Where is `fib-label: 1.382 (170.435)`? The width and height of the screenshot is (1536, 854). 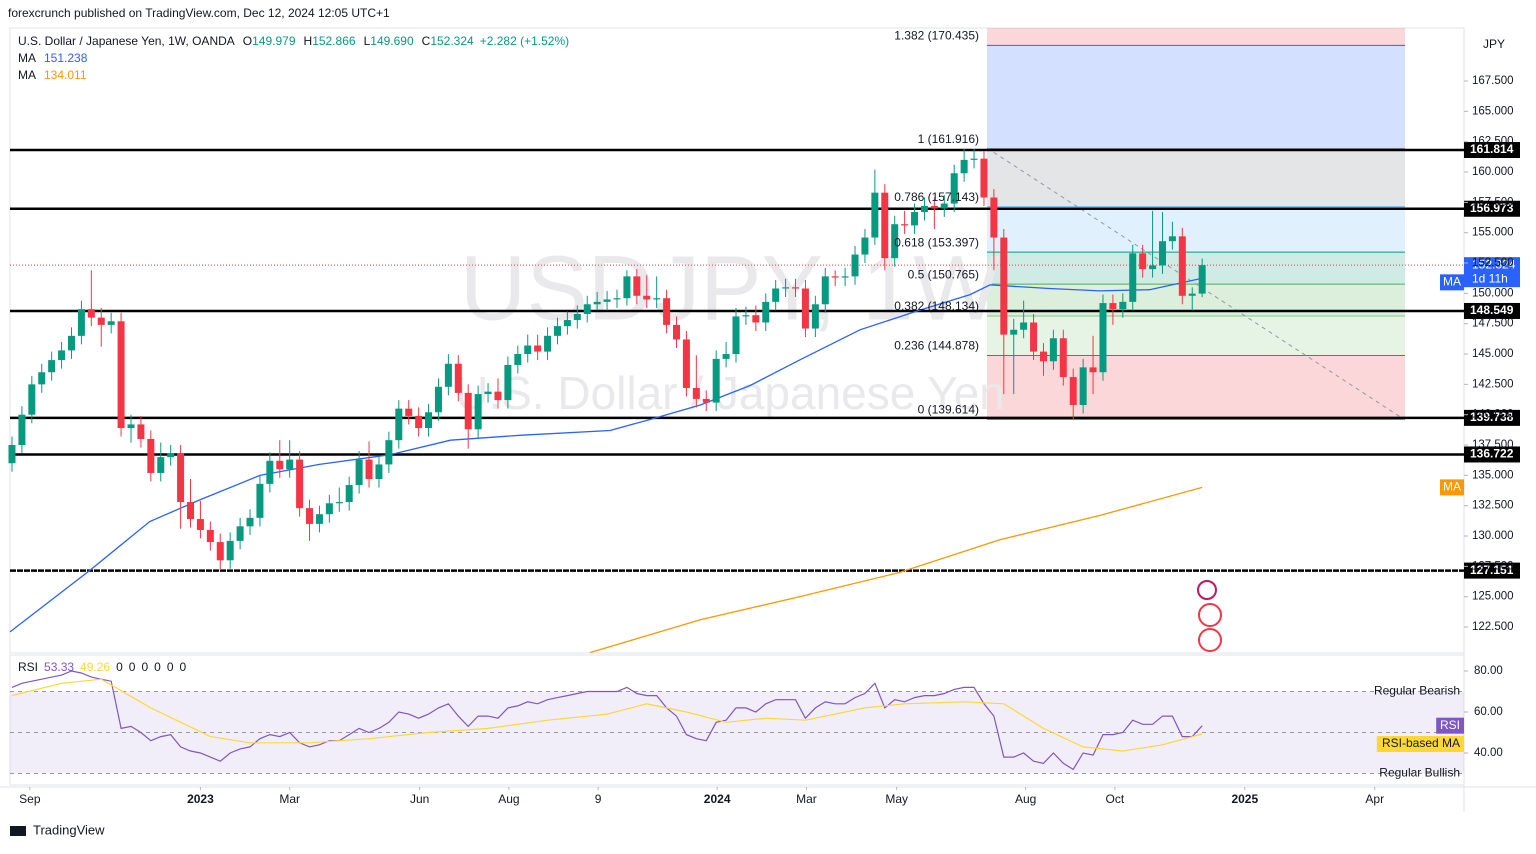
fib-label: 1.382 (170.435) is located at coordinates (936, 36).